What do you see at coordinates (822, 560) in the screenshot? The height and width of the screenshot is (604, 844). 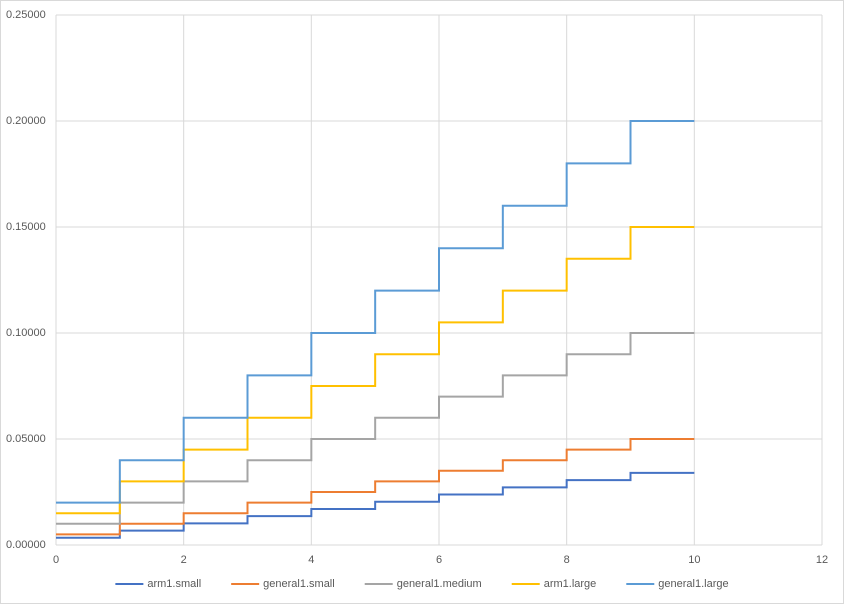 I see `x-tick-label: 12` at bounding box center [822, 560].